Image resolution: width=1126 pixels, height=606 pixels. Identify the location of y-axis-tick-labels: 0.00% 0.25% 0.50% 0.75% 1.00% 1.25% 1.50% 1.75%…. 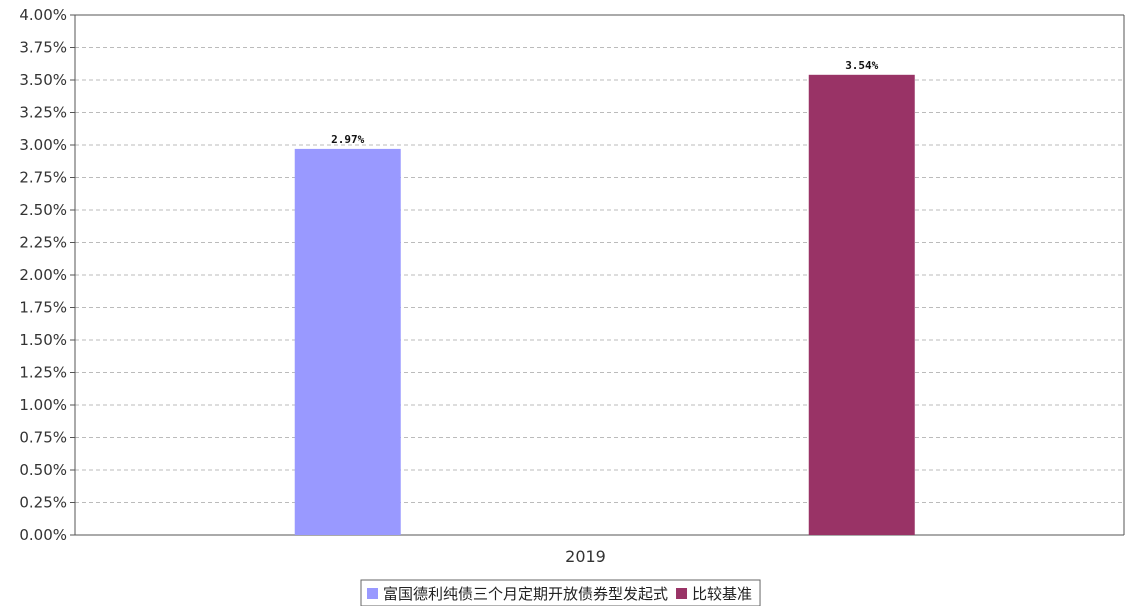
(43, 275).